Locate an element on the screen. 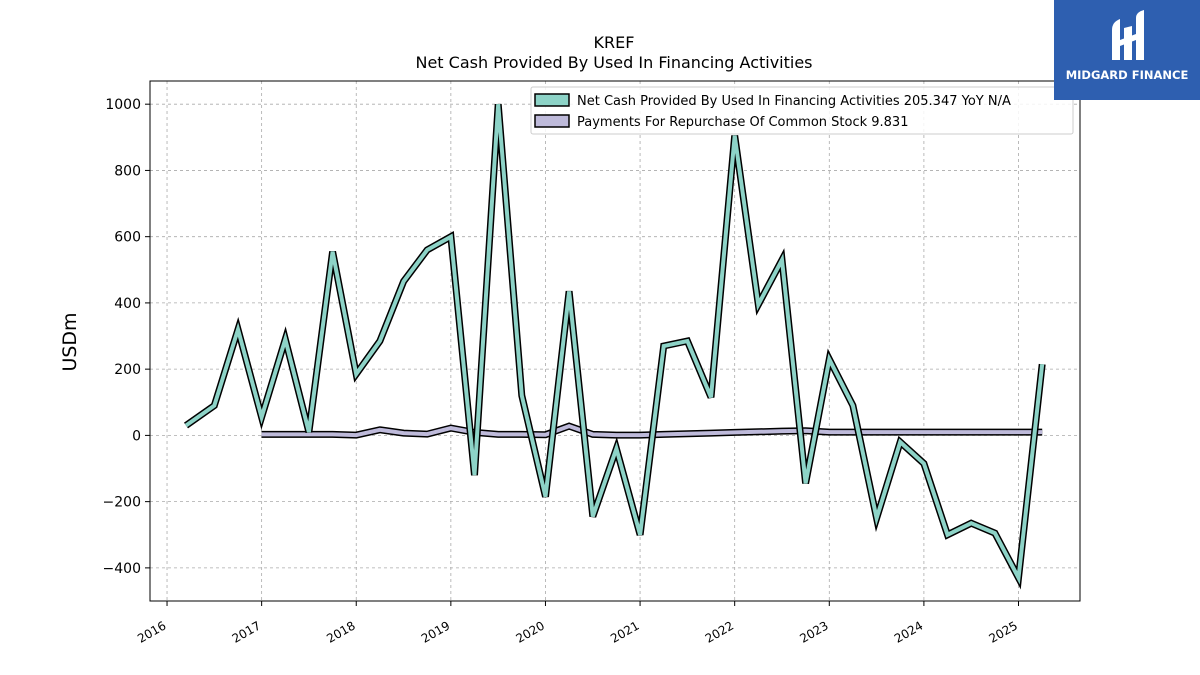 This screenshot has width=1200, height=675. y-tick-label: 600 is located at coordinates (127, 238).